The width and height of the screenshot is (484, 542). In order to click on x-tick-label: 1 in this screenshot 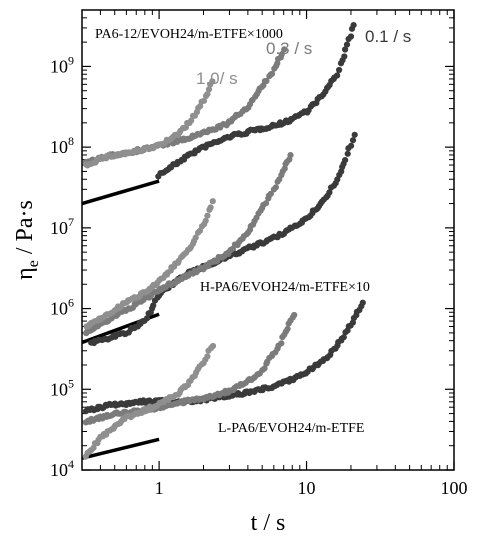, I will do `click(159, 488)`.